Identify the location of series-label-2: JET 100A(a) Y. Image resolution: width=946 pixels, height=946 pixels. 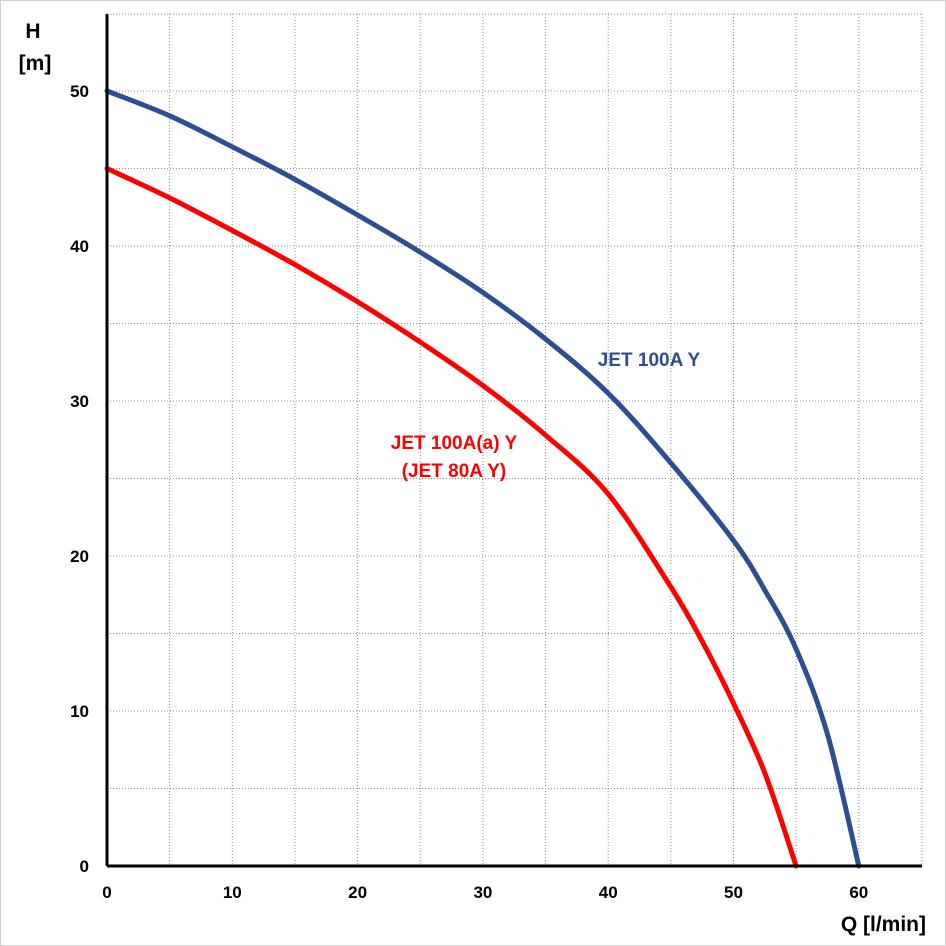
(454, 443).